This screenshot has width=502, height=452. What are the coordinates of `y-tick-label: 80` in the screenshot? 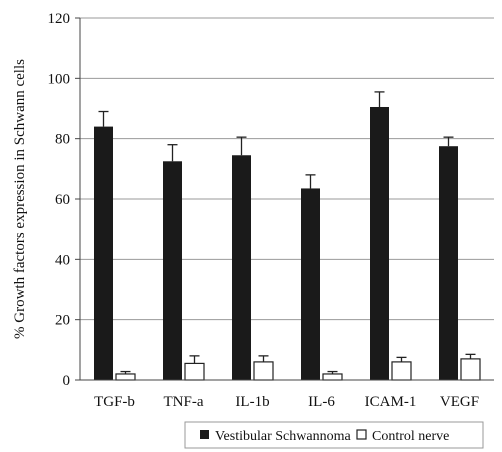 It's located at (62, 140).